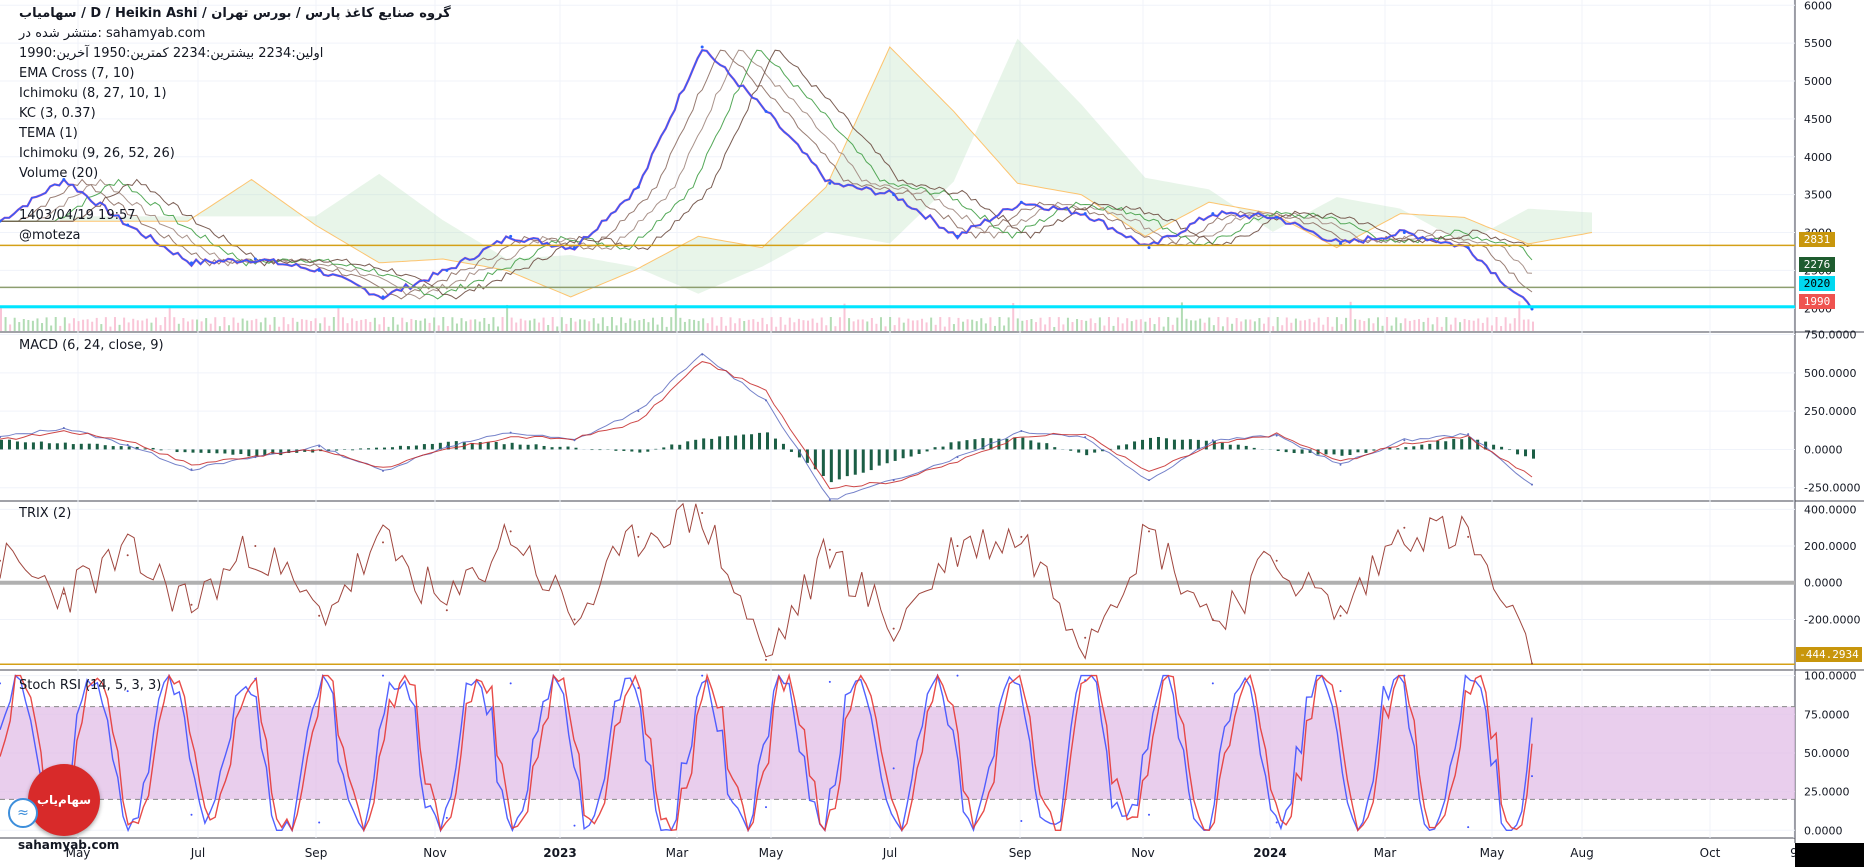 Image resolution: width=1864 pixels, height=867 pixels. I want to click on y-tick-label: 6000, so click(1818, 6).